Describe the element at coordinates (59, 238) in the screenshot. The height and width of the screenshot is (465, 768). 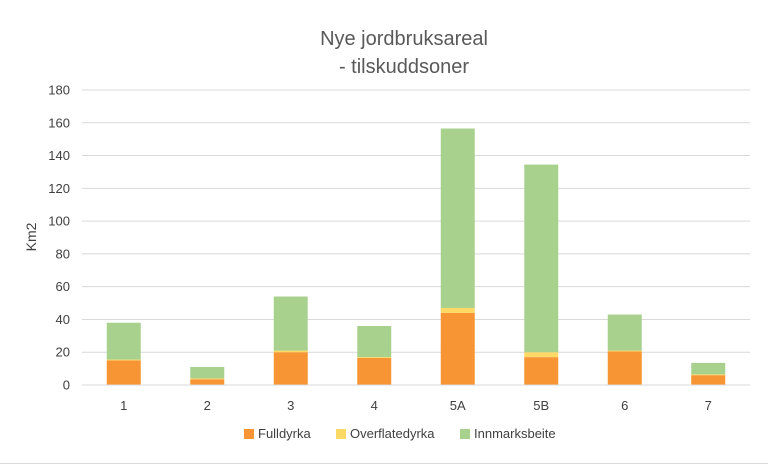
I see `y-axis-ticks: 0 20 40 60 80 100 120 140 160 180` at that location.